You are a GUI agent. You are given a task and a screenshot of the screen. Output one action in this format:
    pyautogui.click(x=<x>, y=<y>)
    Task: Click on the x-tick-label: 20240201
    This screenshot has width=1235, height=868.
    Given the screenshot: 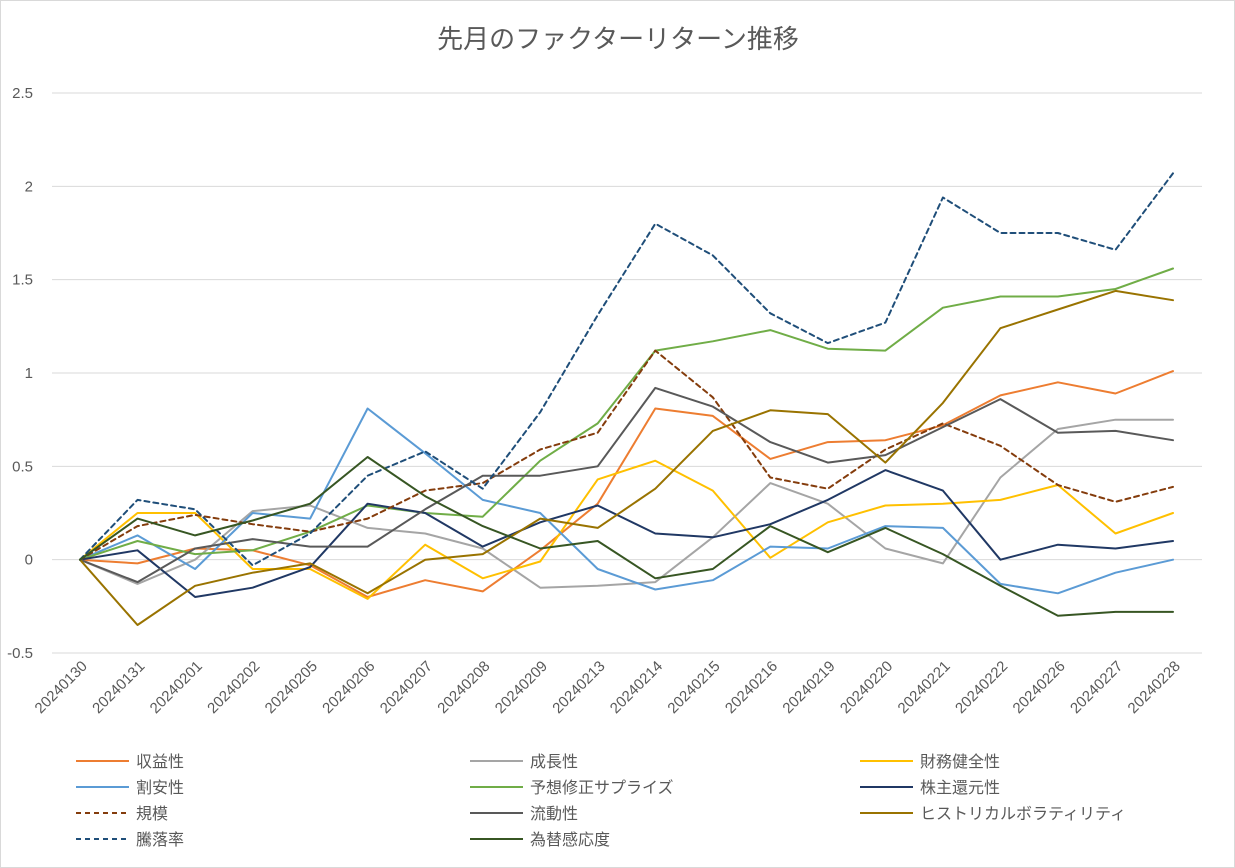 What is the action you would take?
    pyautogui.click(x=176, y=687)
    